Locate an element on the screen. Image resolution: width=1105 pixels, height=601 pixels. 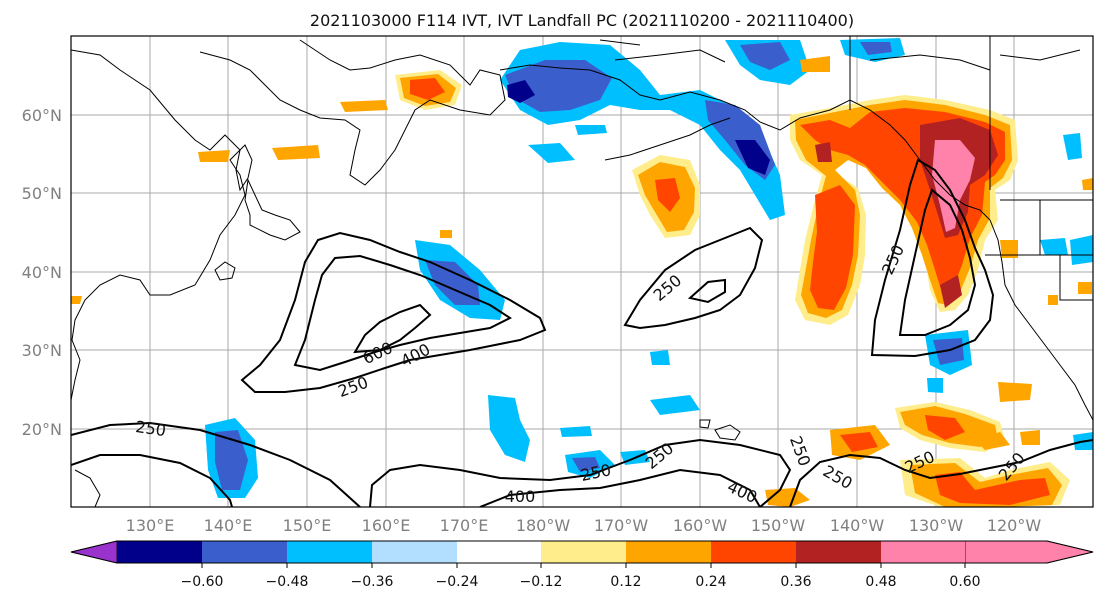
contour-400-mid is located at coordinates (706, 291).